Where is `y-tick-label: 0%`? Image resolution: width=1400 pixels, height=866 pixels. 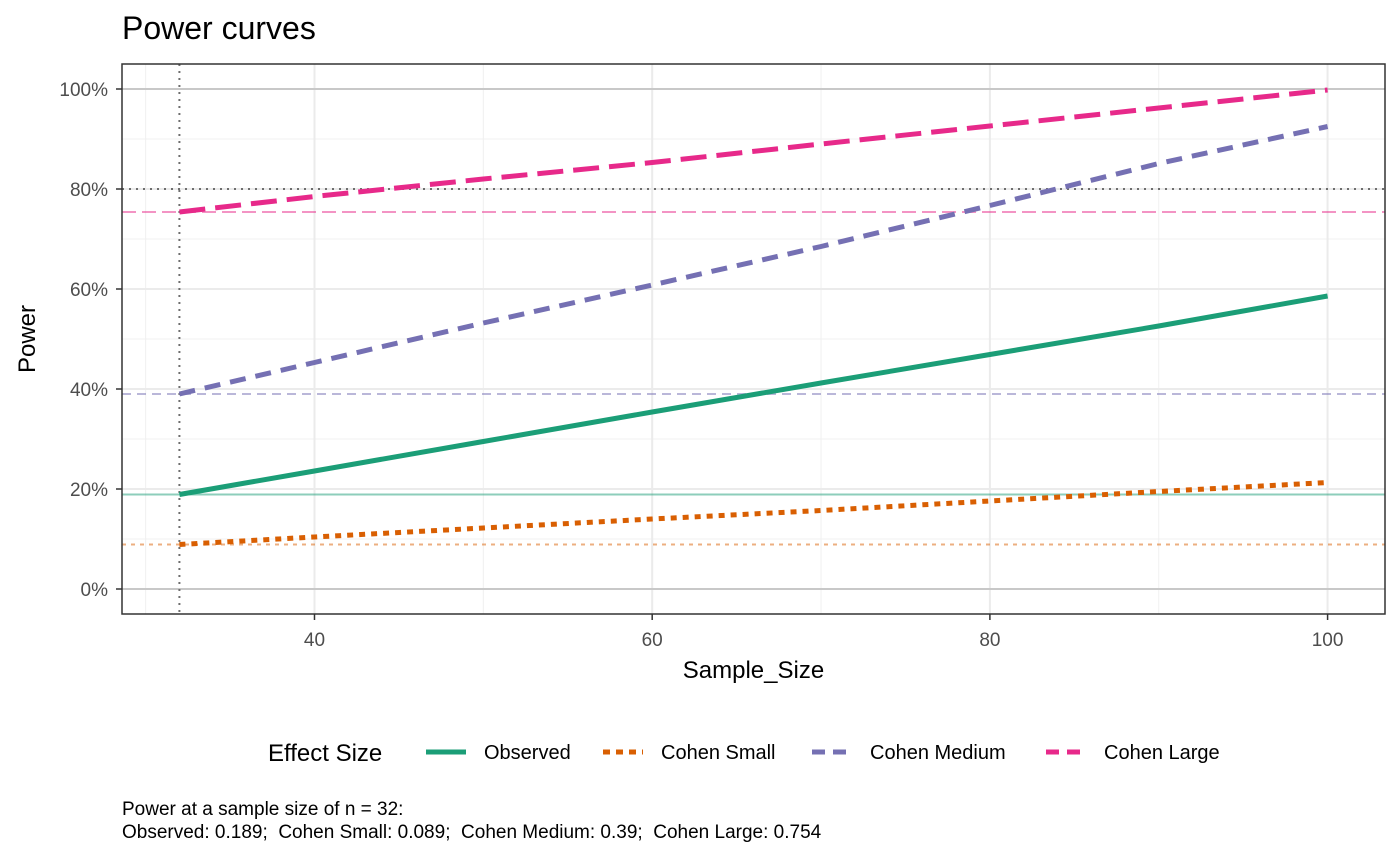 y-tick-label: 0% is located at coordinates (95, 590).